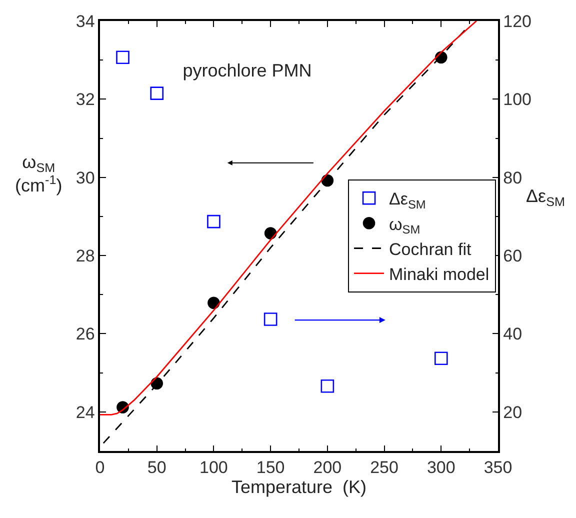 The width and height of the screenshot is (576, 518). What do you see at coordinates (85, 256) in the screenshot?
I see `y-tick-label: 28` at bounding box center [85, 256].